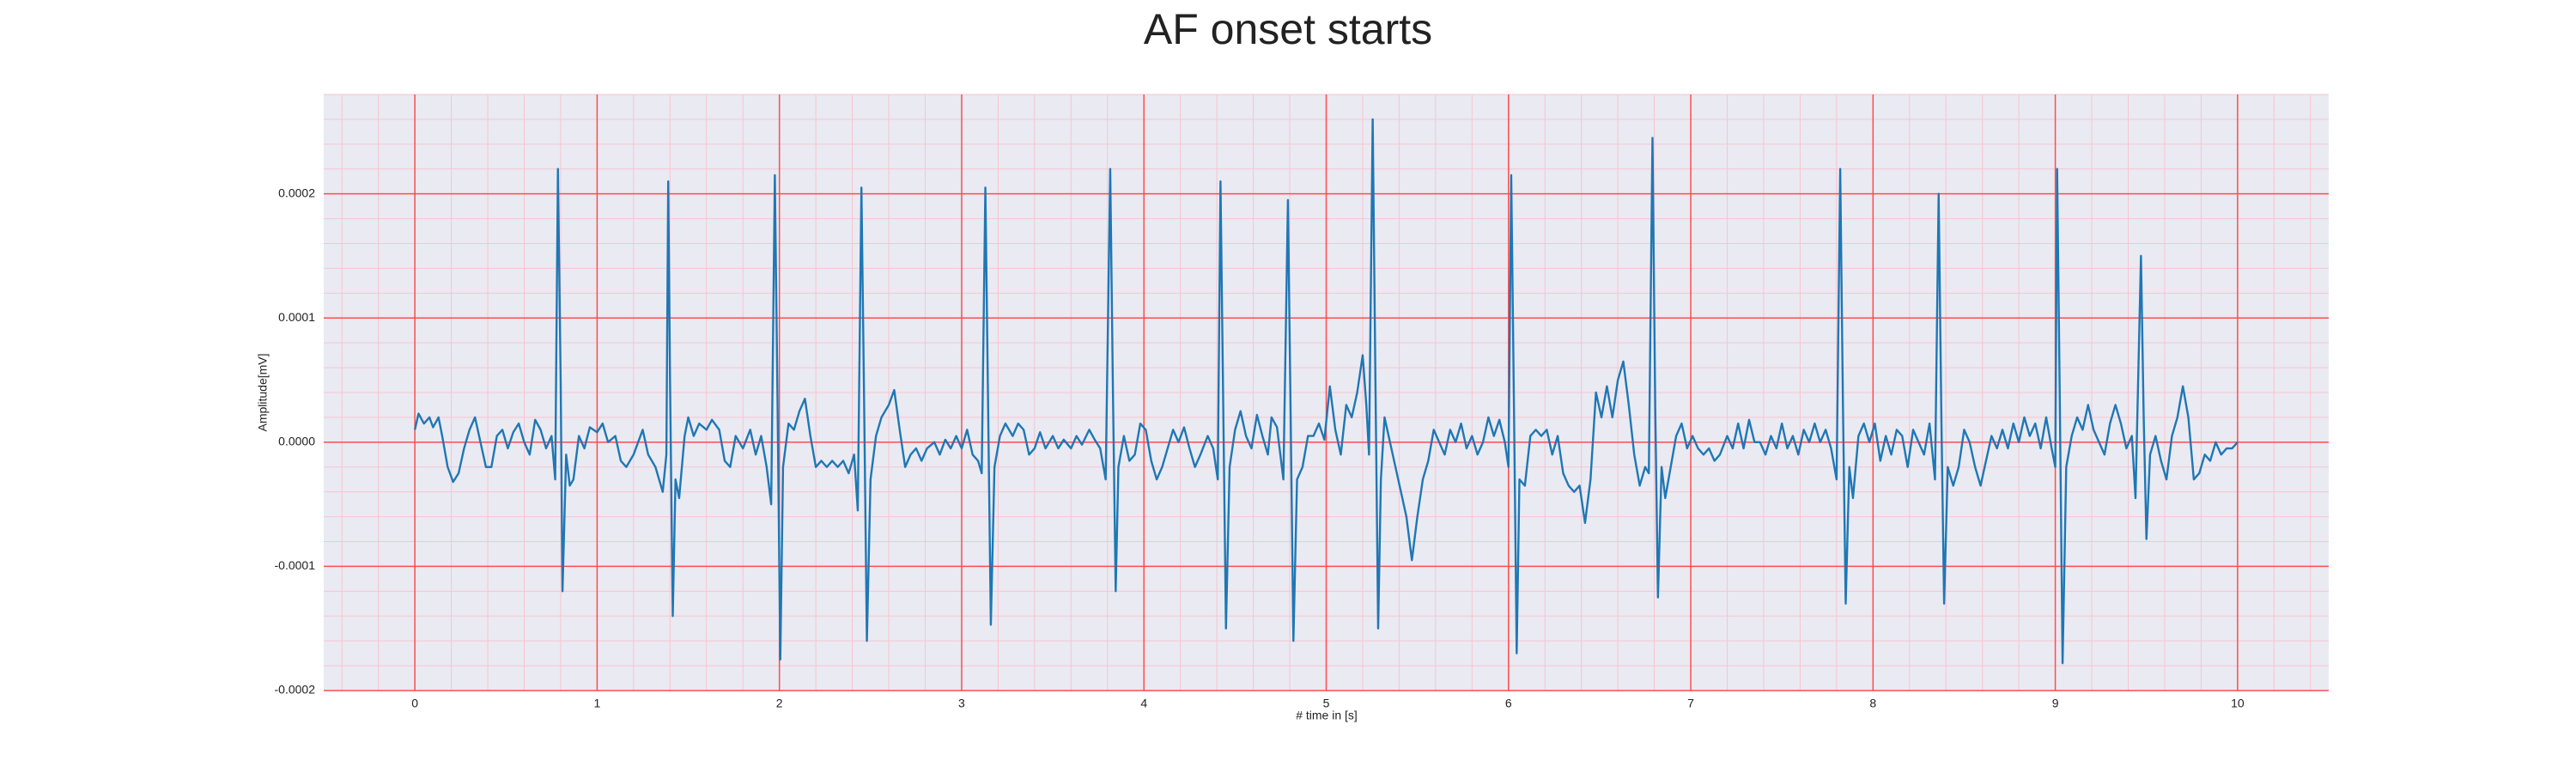 Image resolution: width=2576 pixels, height=773 pixels. I want to click on y-tick-label: 0.0001, so click(296, 317).